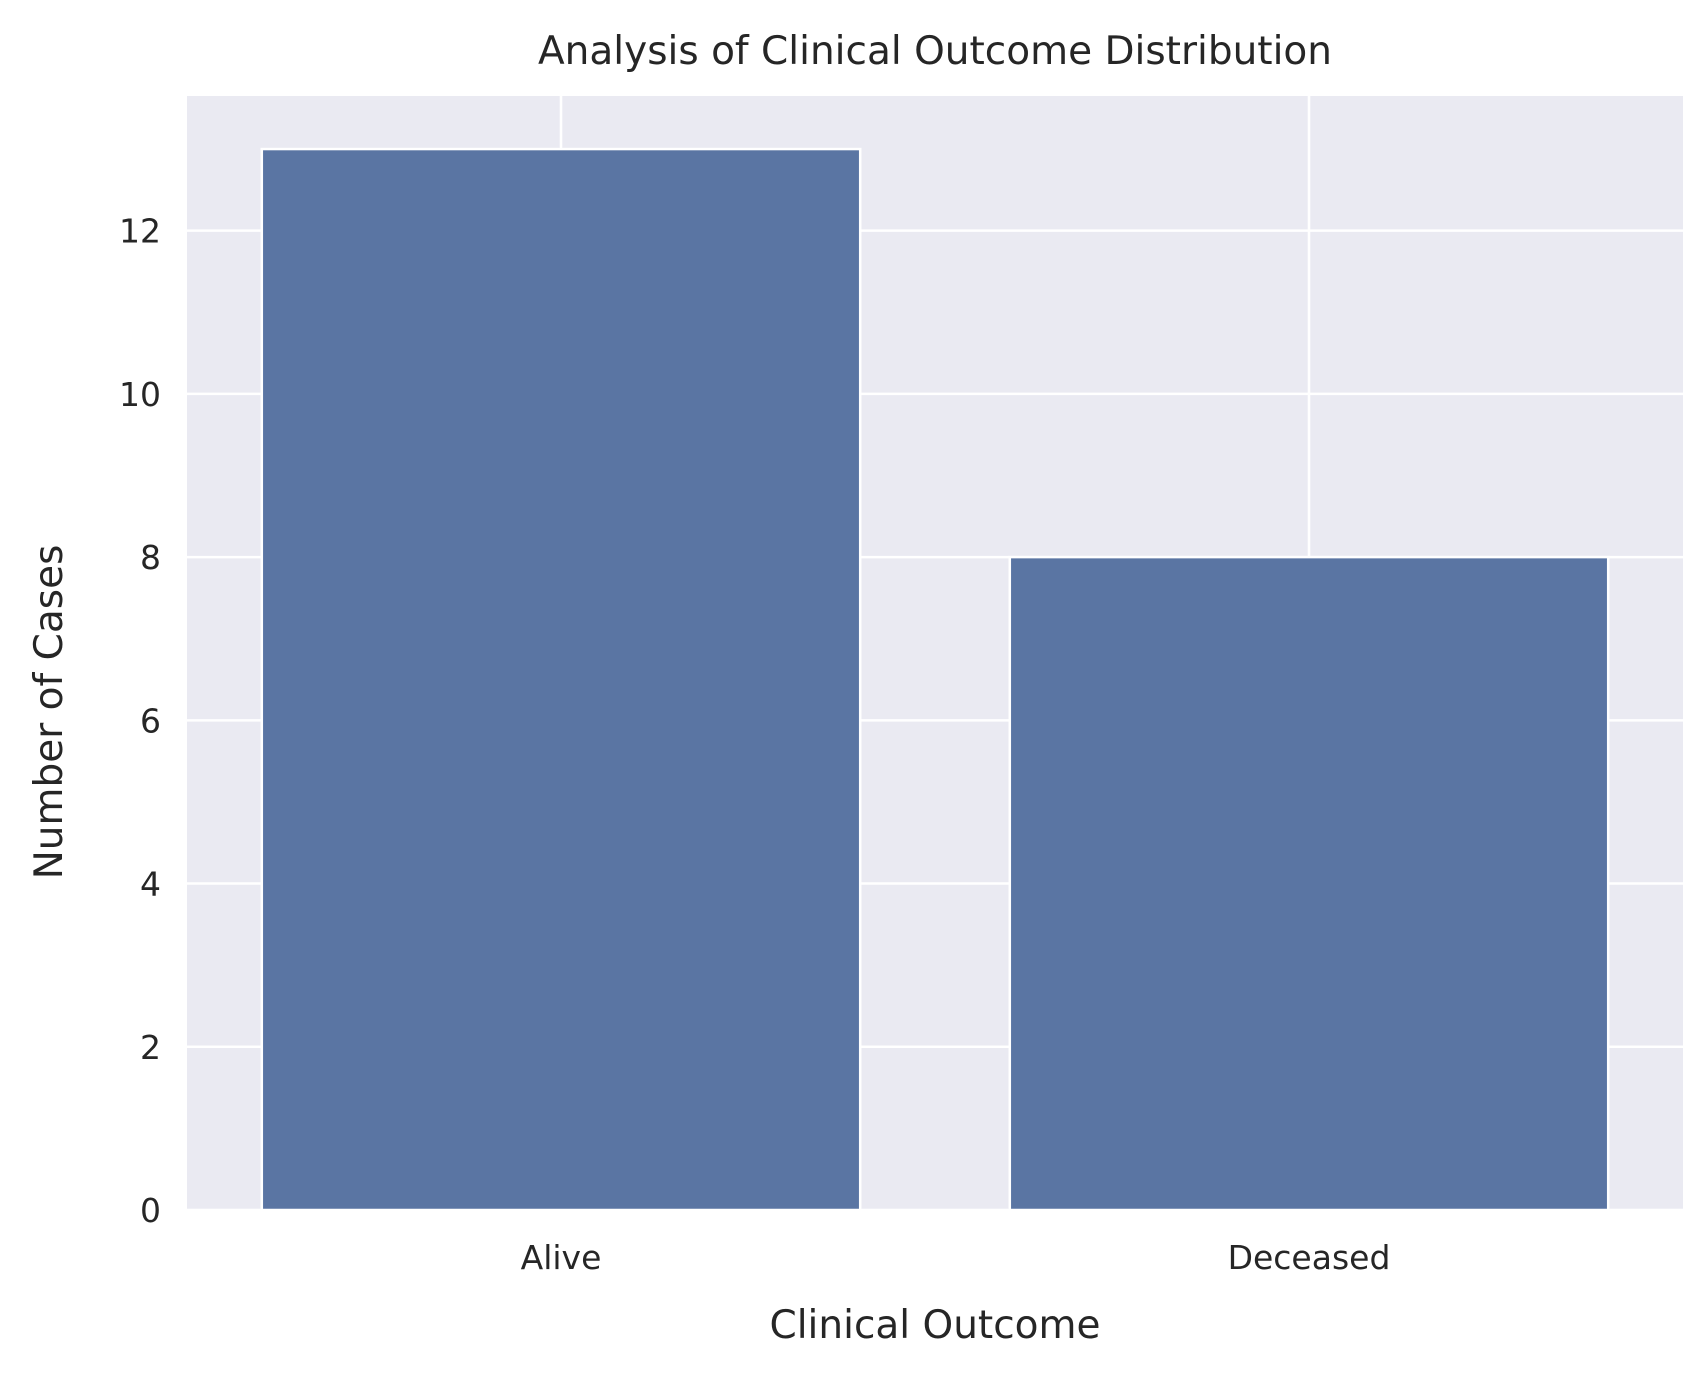 This screenshot has width=1701, height=1377. What do you see at coordinates (49, 712) in the screenshot?
I see `y-axis-label: Number of Cases` at bounding box center [49, 712].